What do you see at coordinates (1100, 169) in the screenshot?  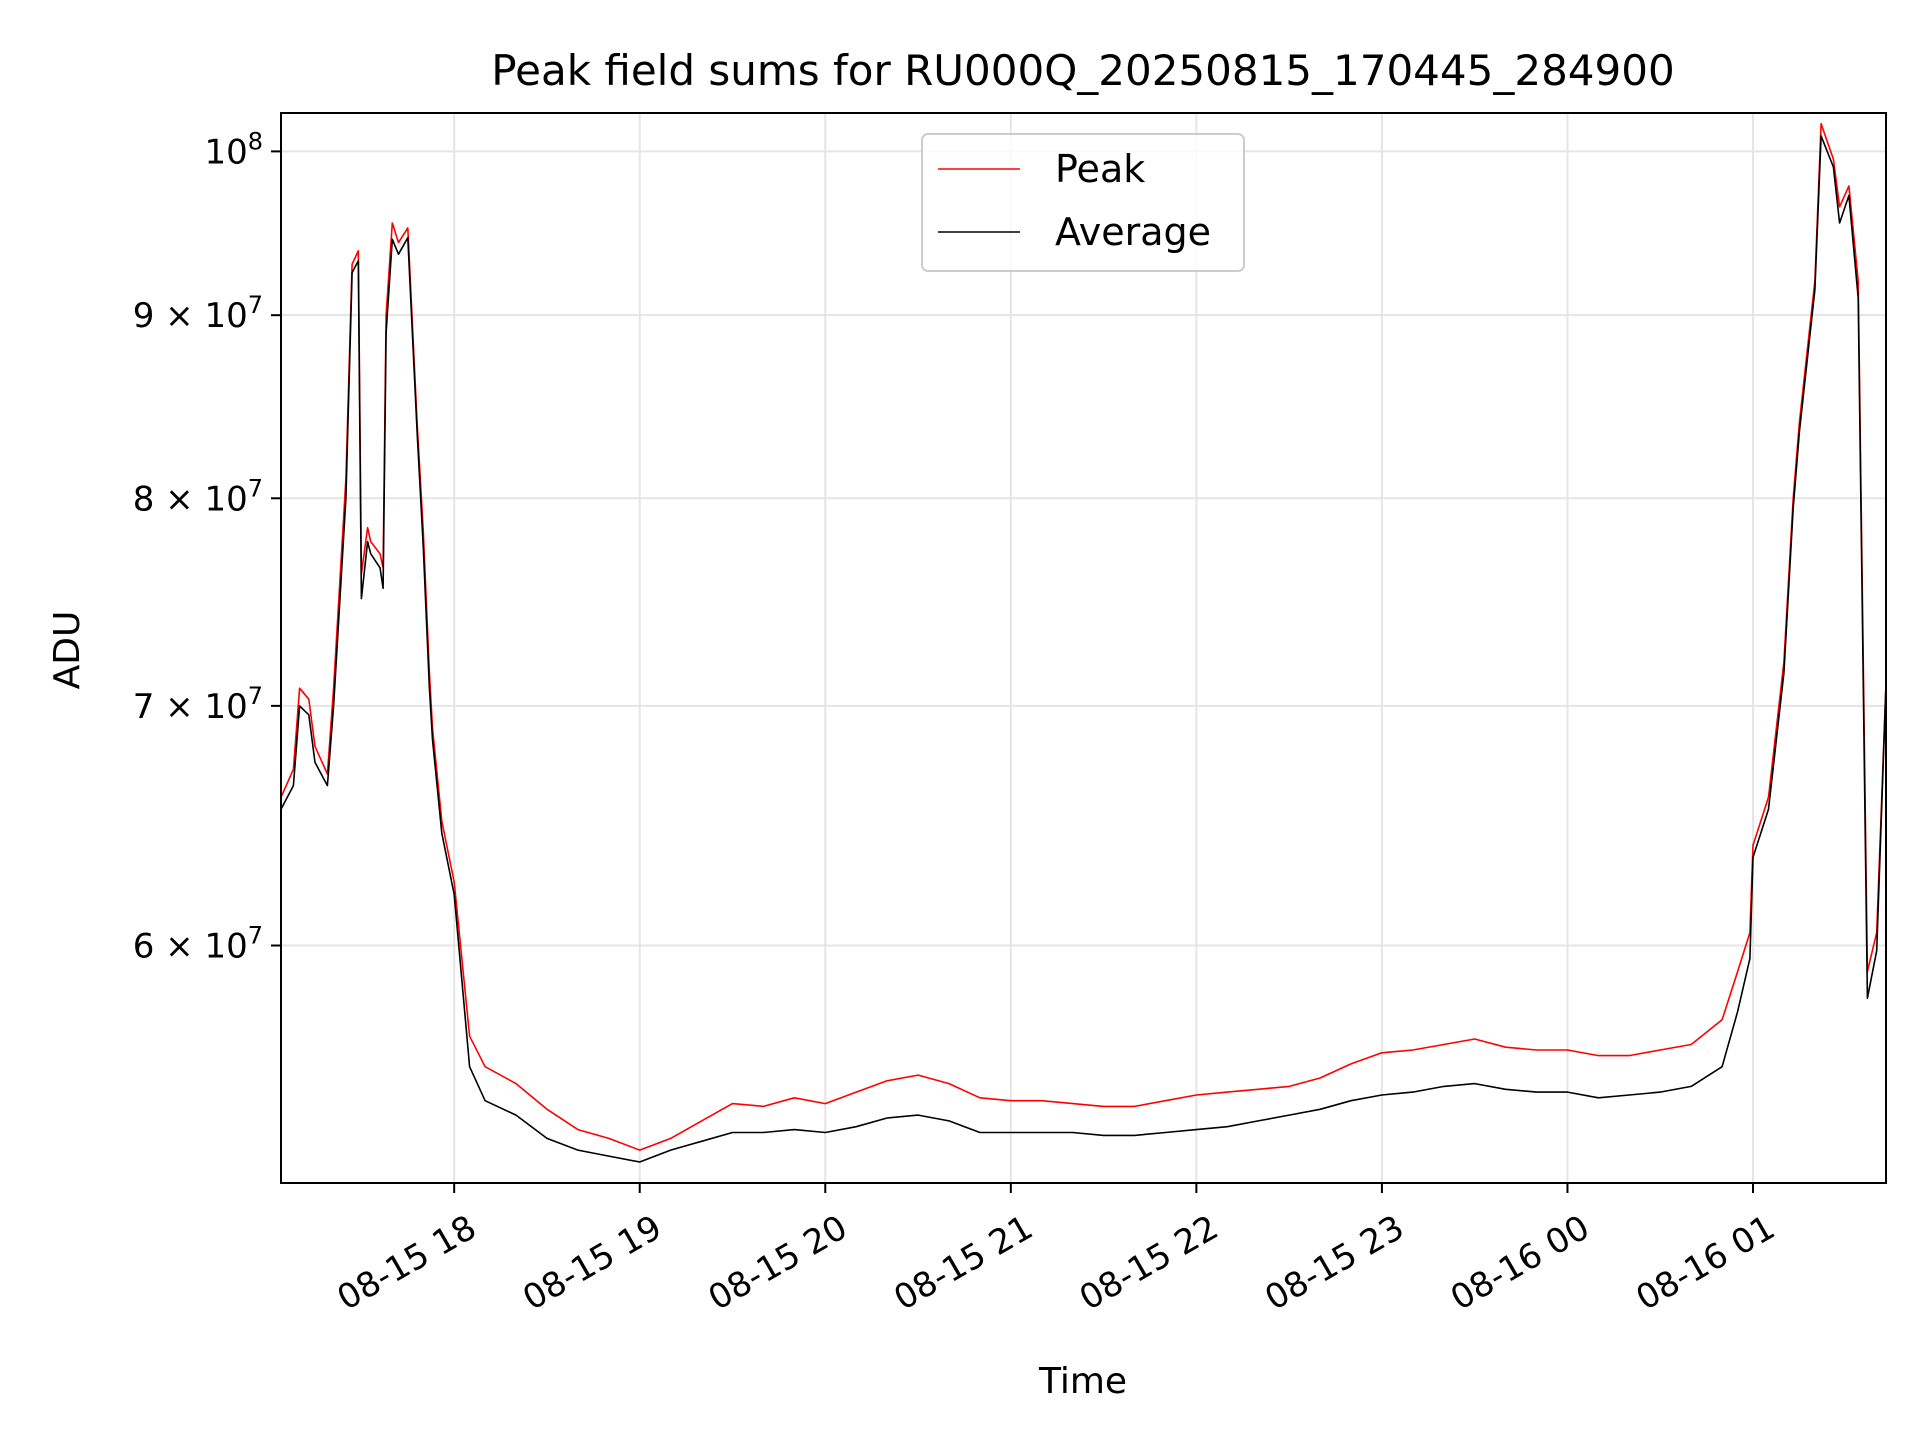 I see `legend-label-peak: Peak` at bounding box center [1100, 169].